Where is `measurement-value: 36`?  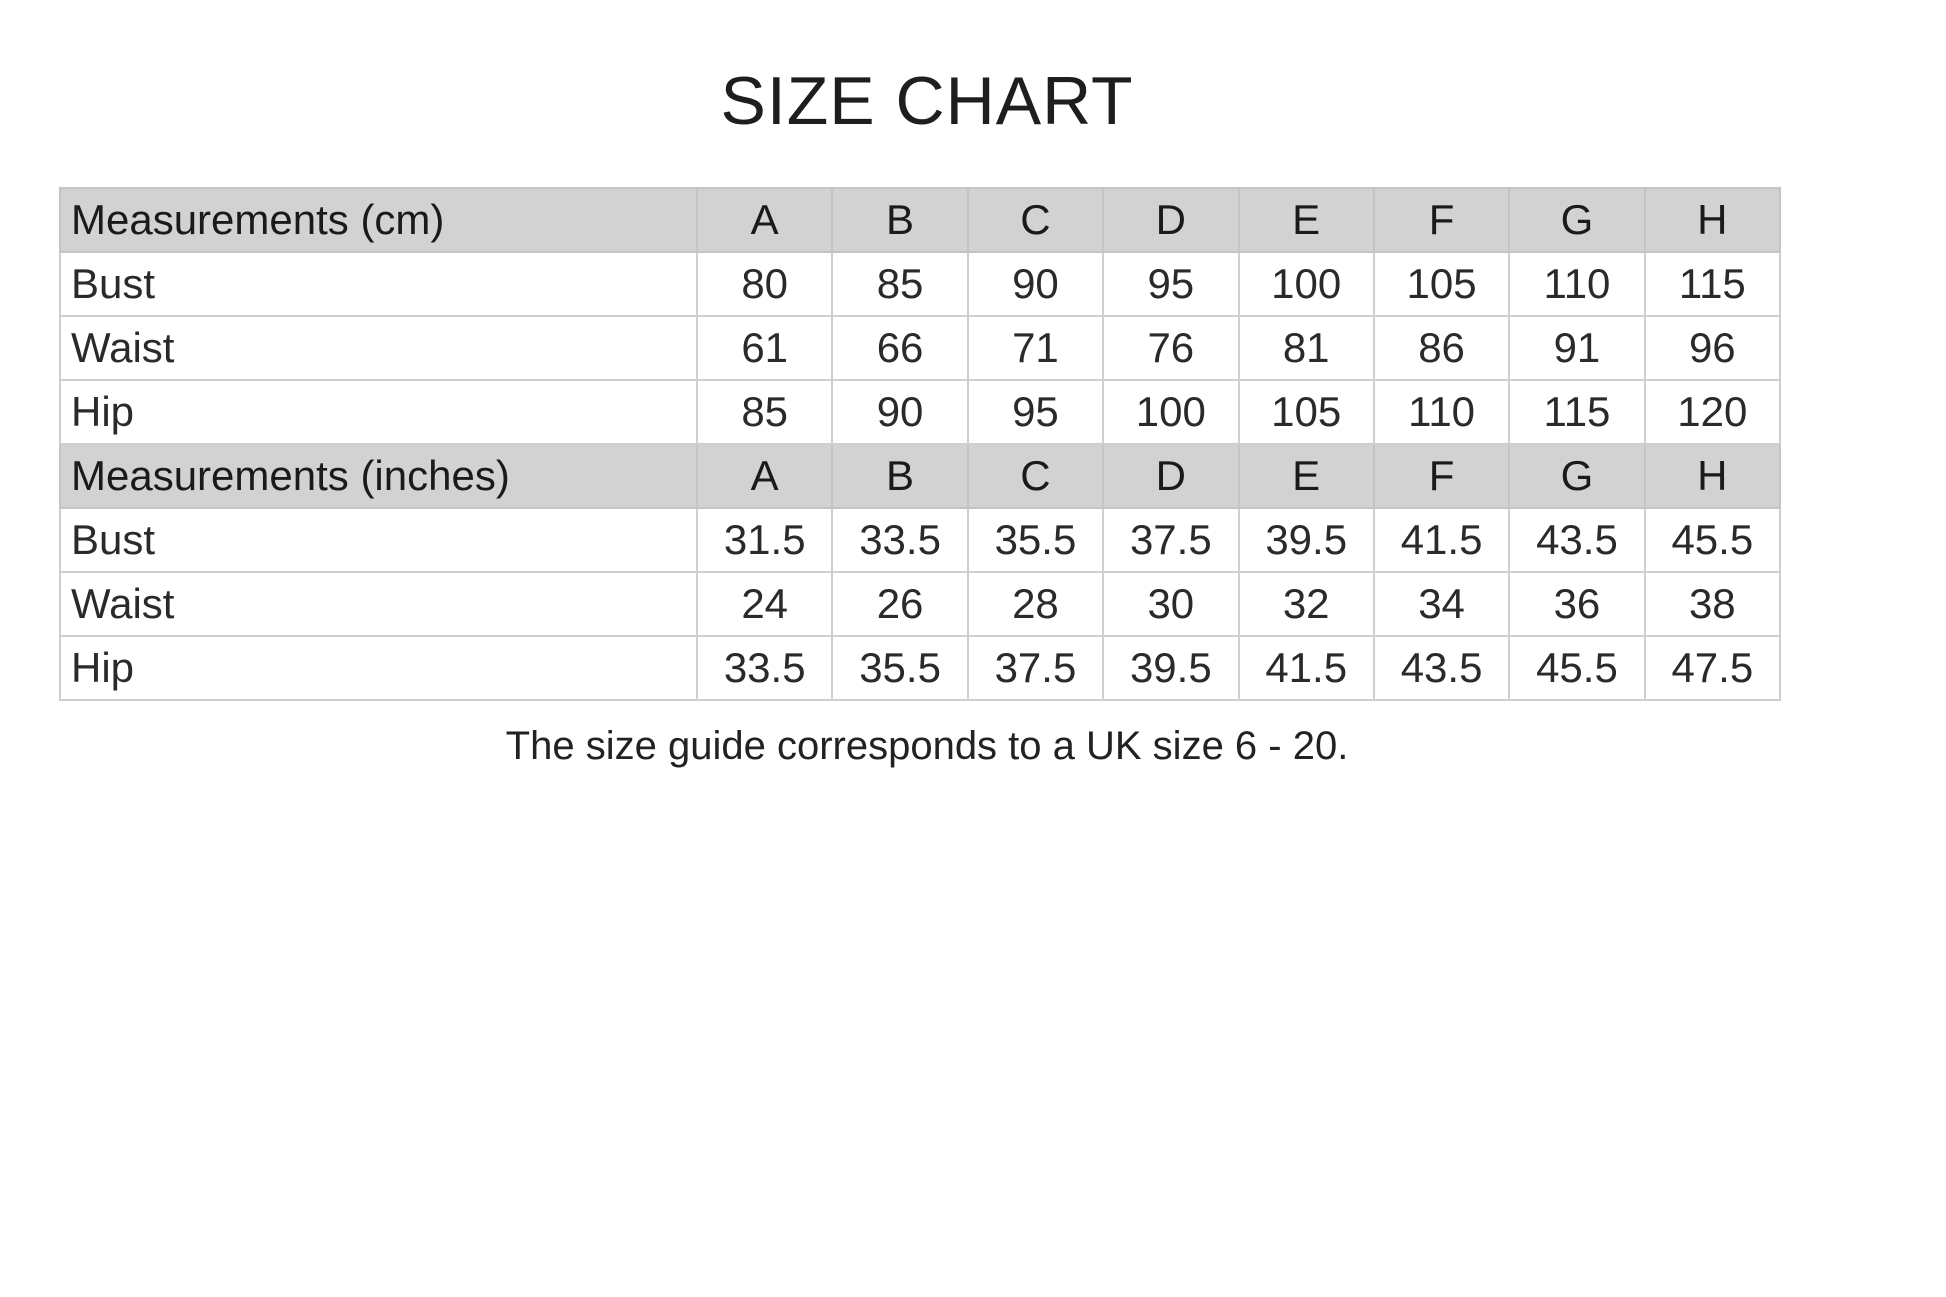
measurement-value: 36 is located at coordinates (1577, 604).